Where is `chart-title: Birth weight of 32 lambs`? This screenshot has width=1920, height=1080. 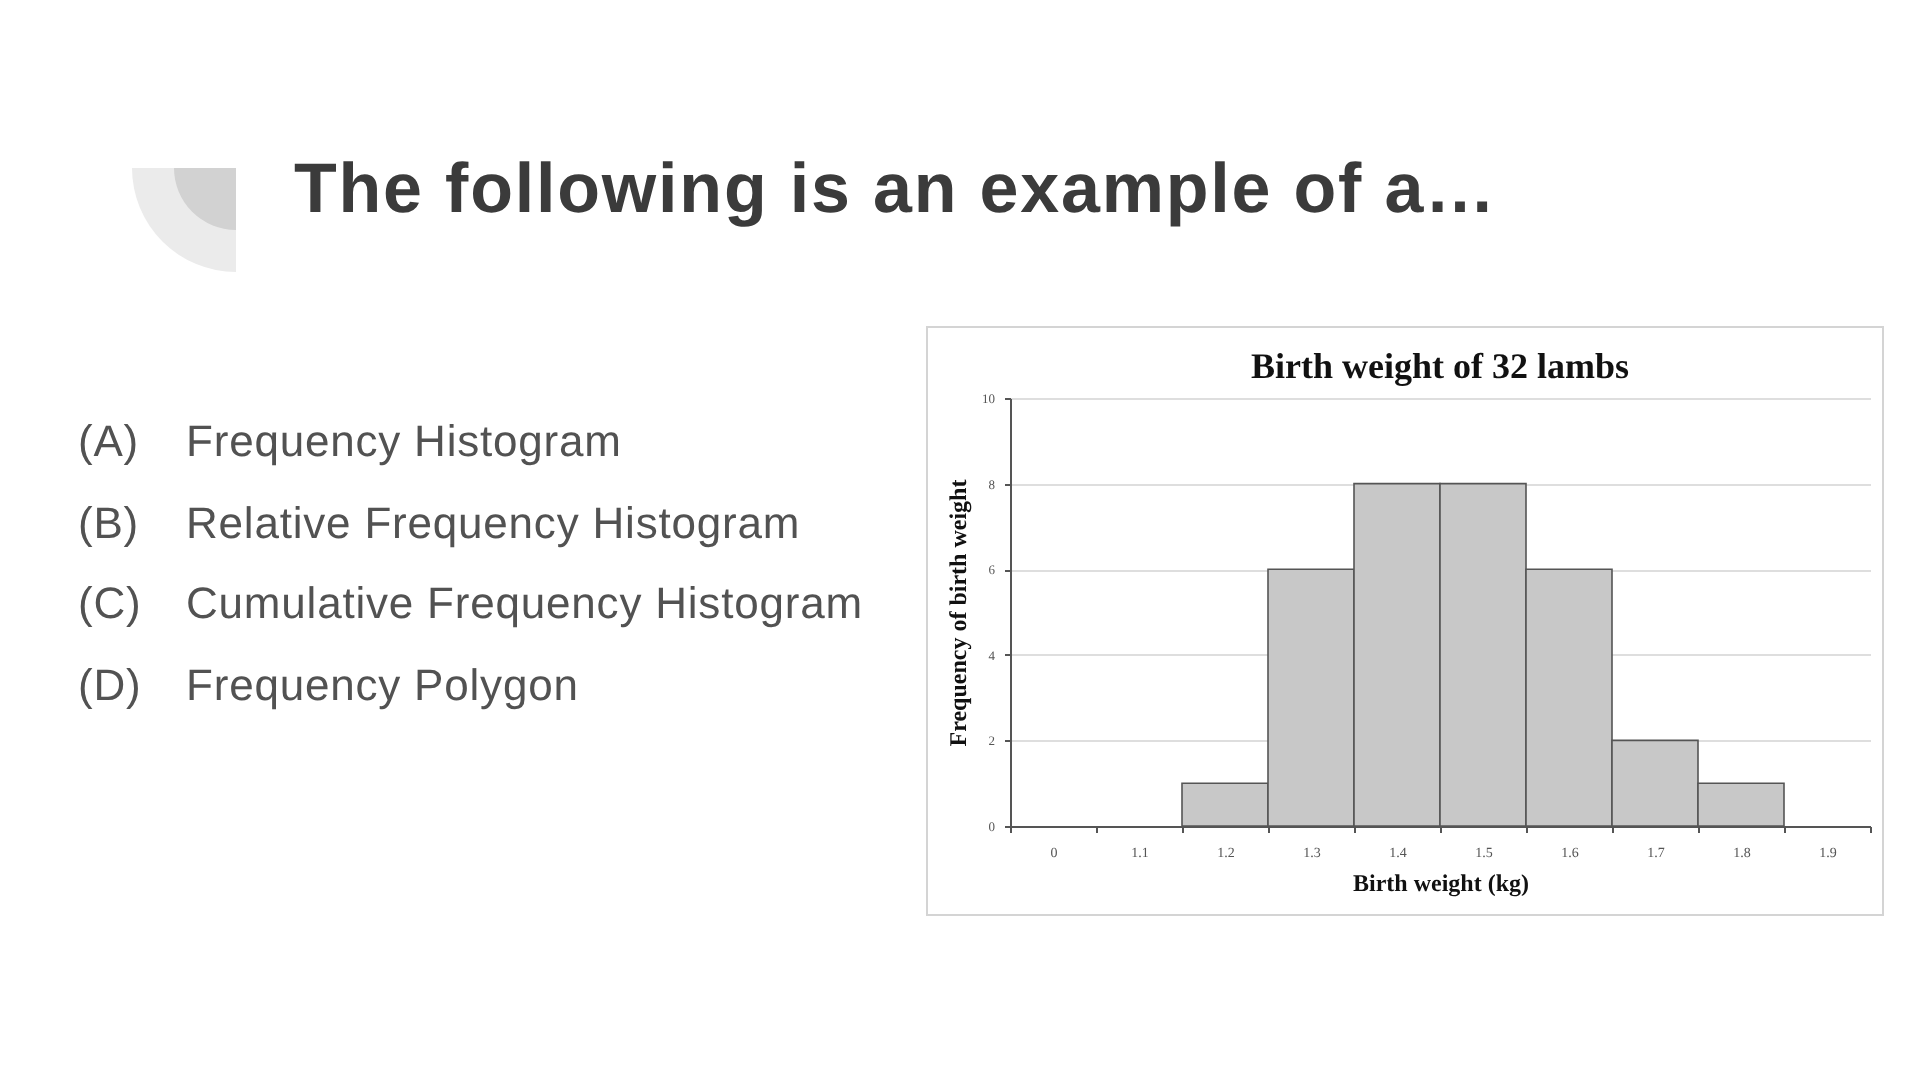 chart-title: Birth weight of 32 lambs is located at coordinates (1440, 366).